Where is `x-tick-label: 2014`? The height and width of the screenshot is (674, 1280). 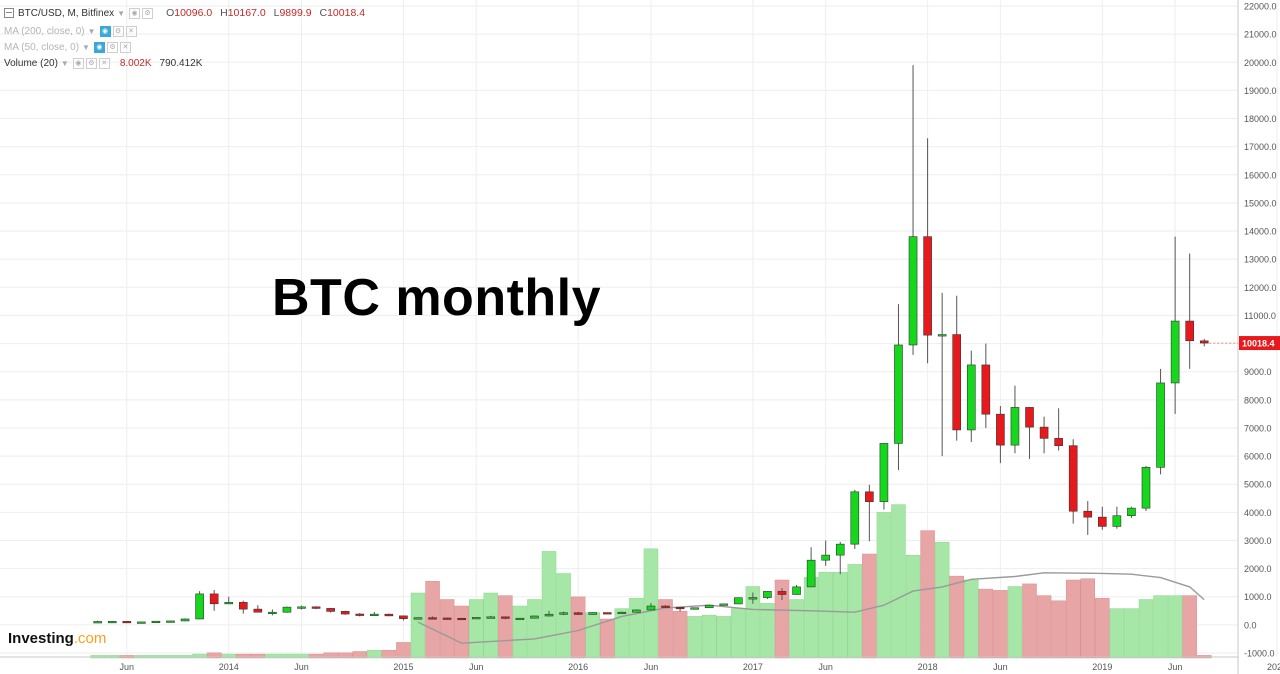
x-tick-label: 2014 is located at coordinates (229, 667).